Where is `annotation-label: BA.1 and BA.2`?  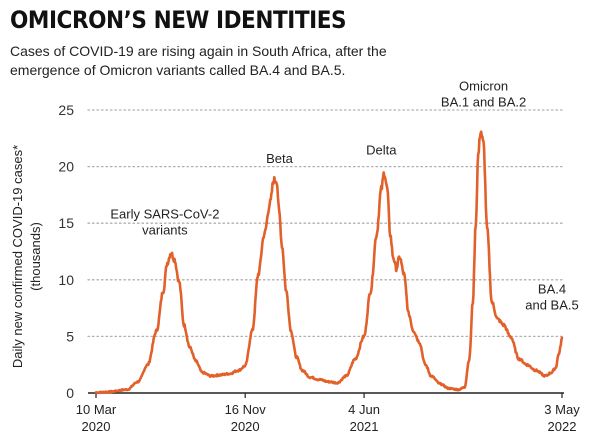
annotation-label: BA.1 and BA.2 is located at coordinates (483, 101).